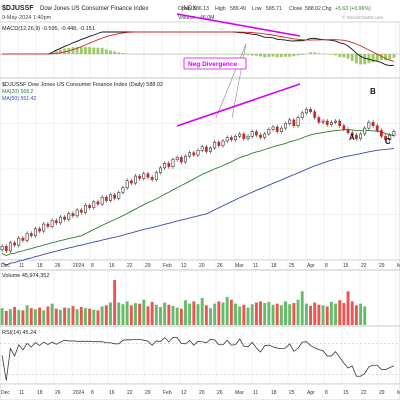  Describe the element at coordinates (388, 141) in the screenshot. I see `point-c-label: C` at that location.